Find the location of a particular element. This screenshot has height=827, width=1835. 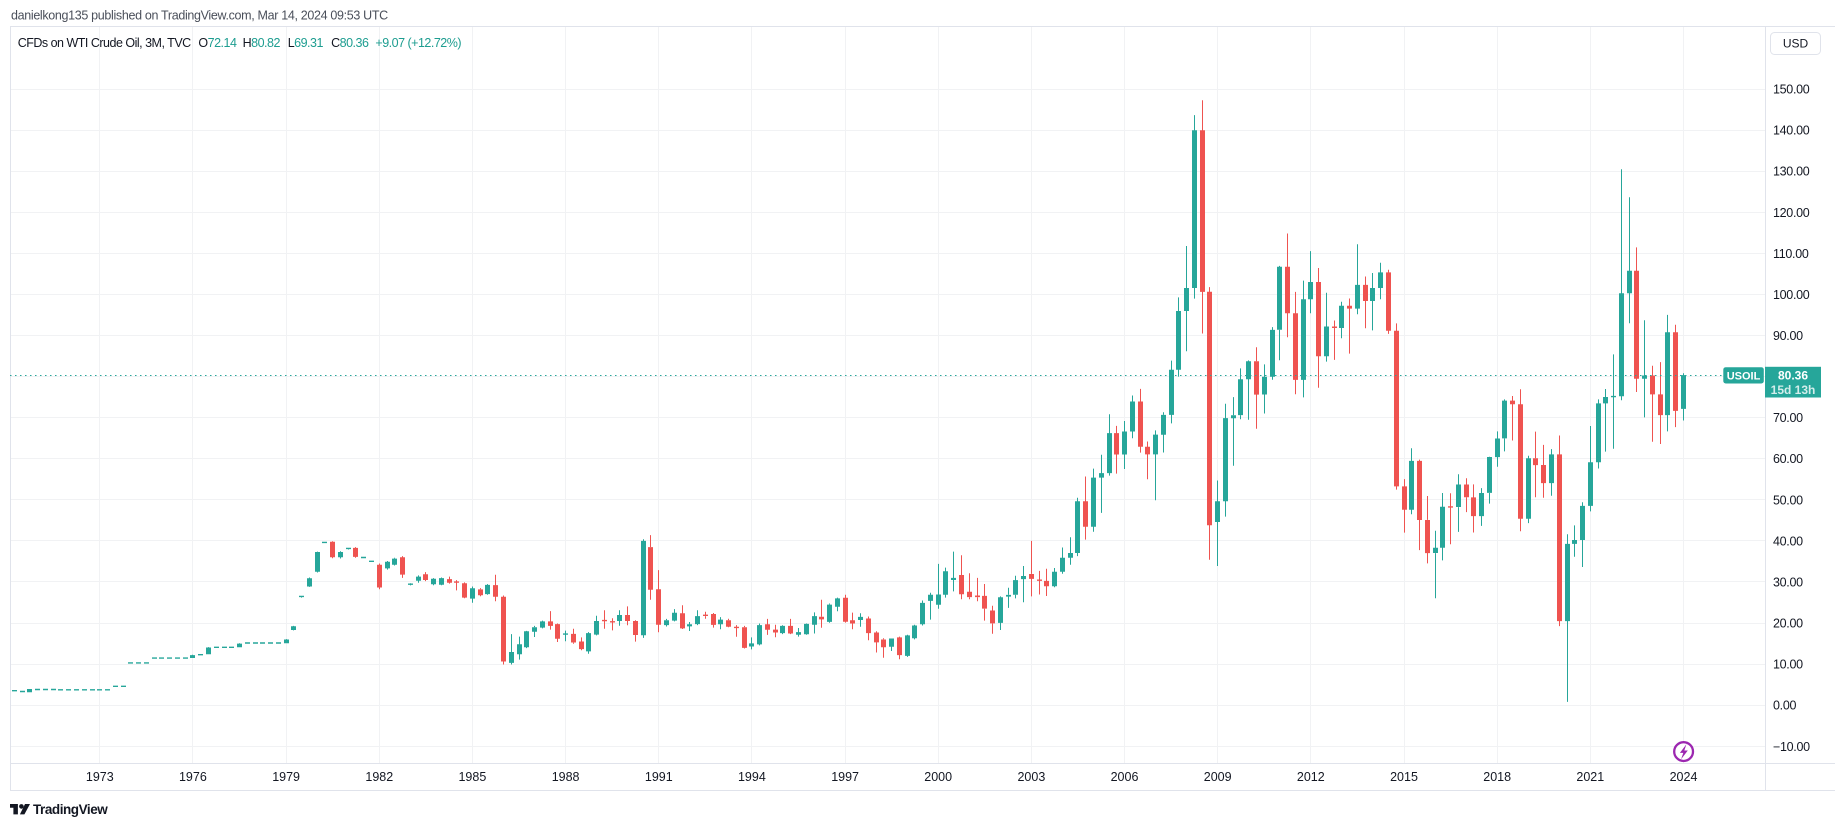

svg-text: 110.00 is located at coordinates (1791, 254).